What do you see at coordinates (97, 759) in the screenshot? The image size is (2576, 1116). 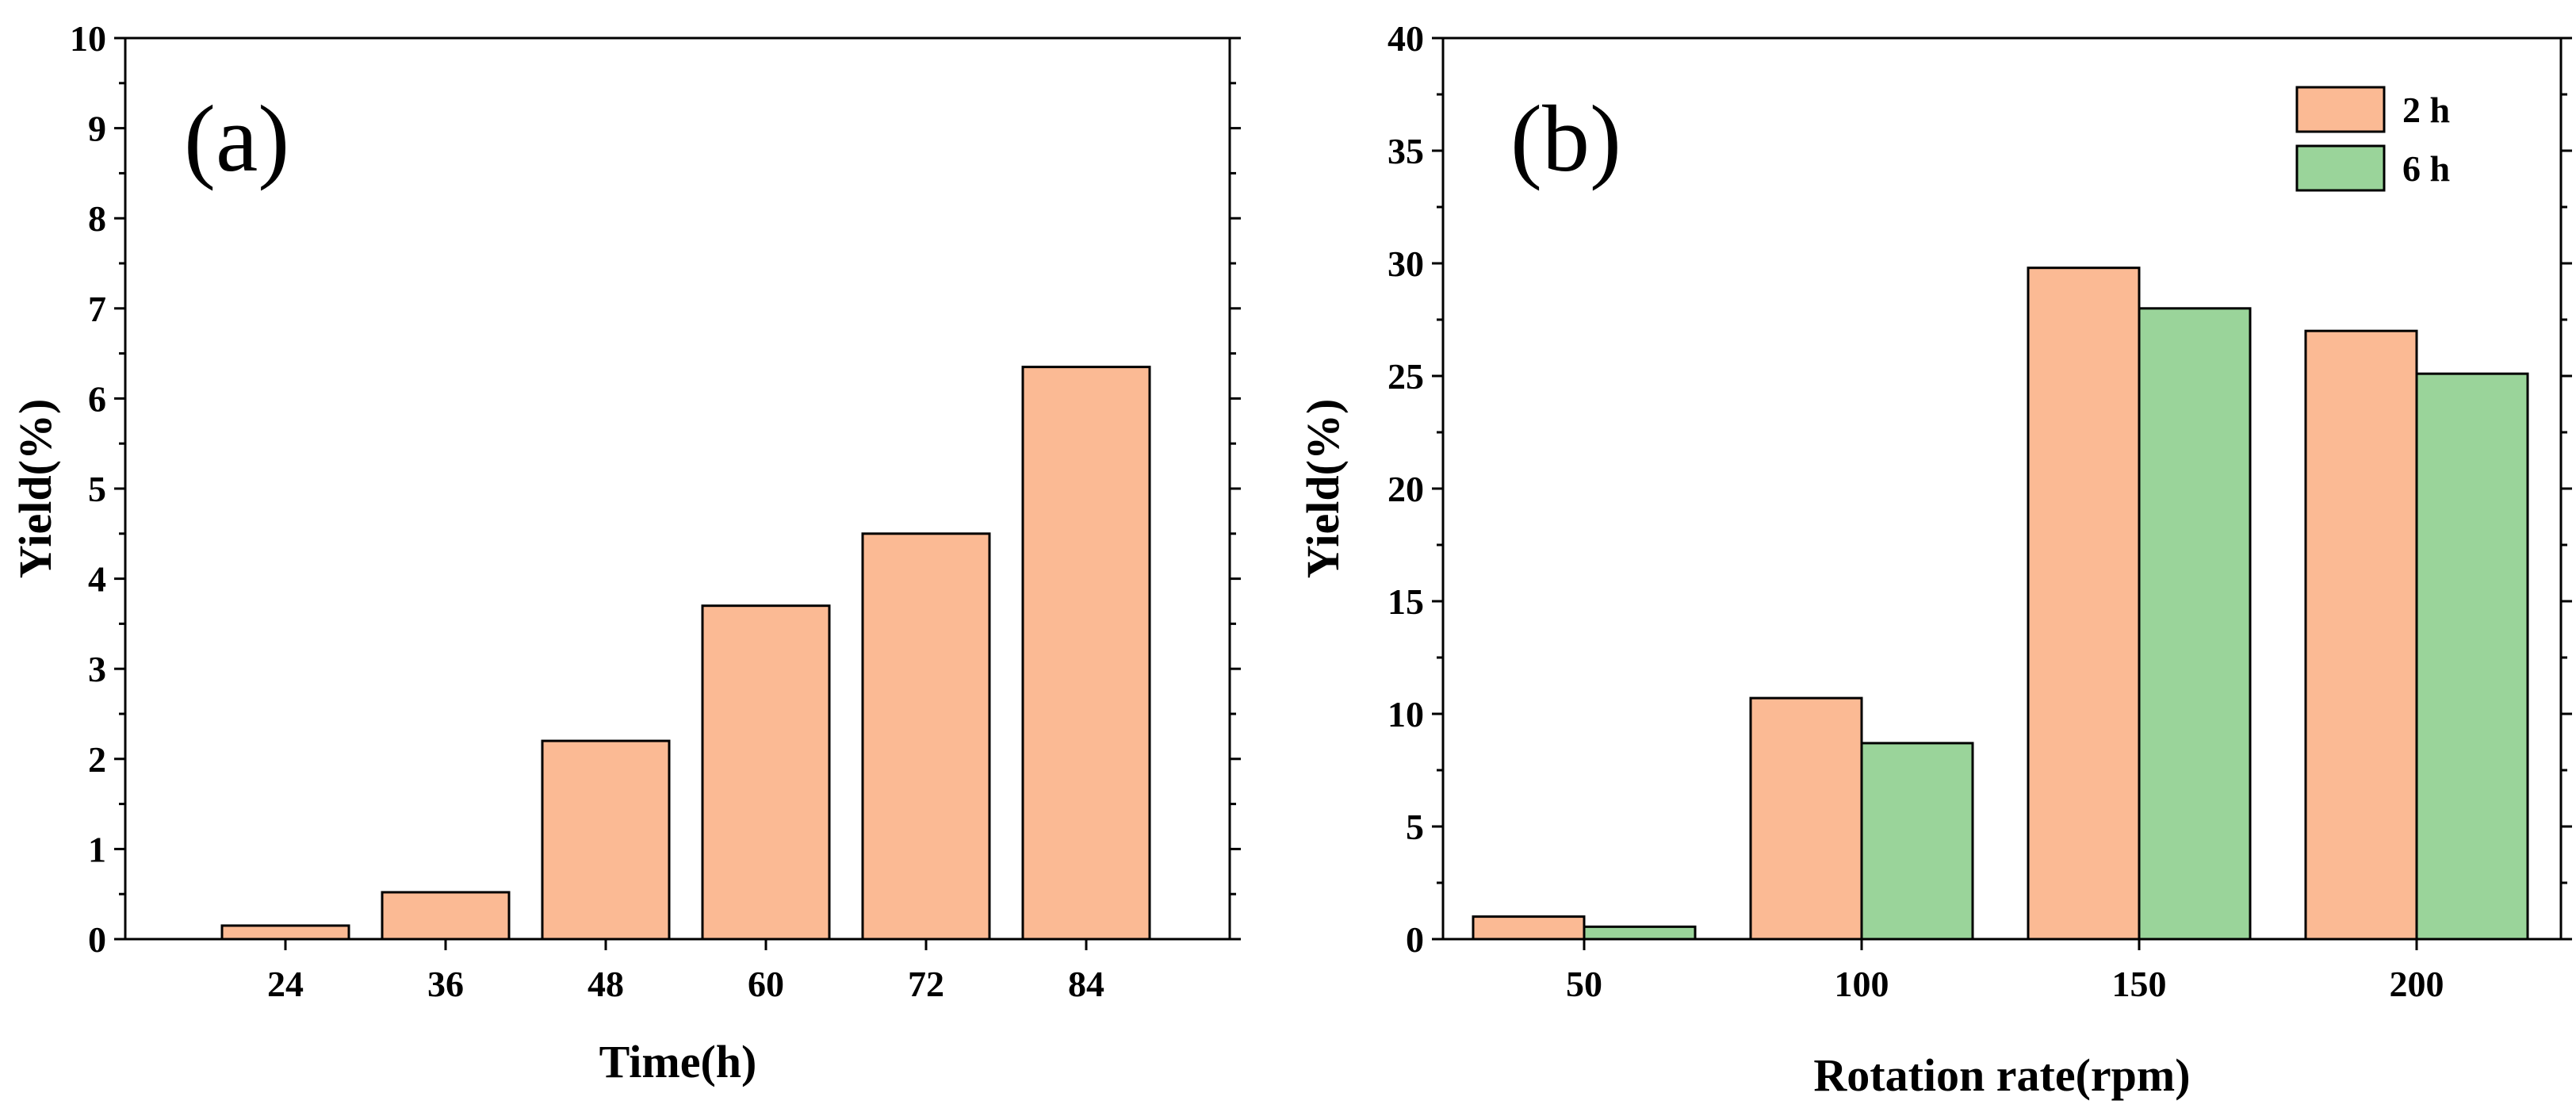 I see `panel-a-y-tick-label: 2` at bounding box center [97, 759].